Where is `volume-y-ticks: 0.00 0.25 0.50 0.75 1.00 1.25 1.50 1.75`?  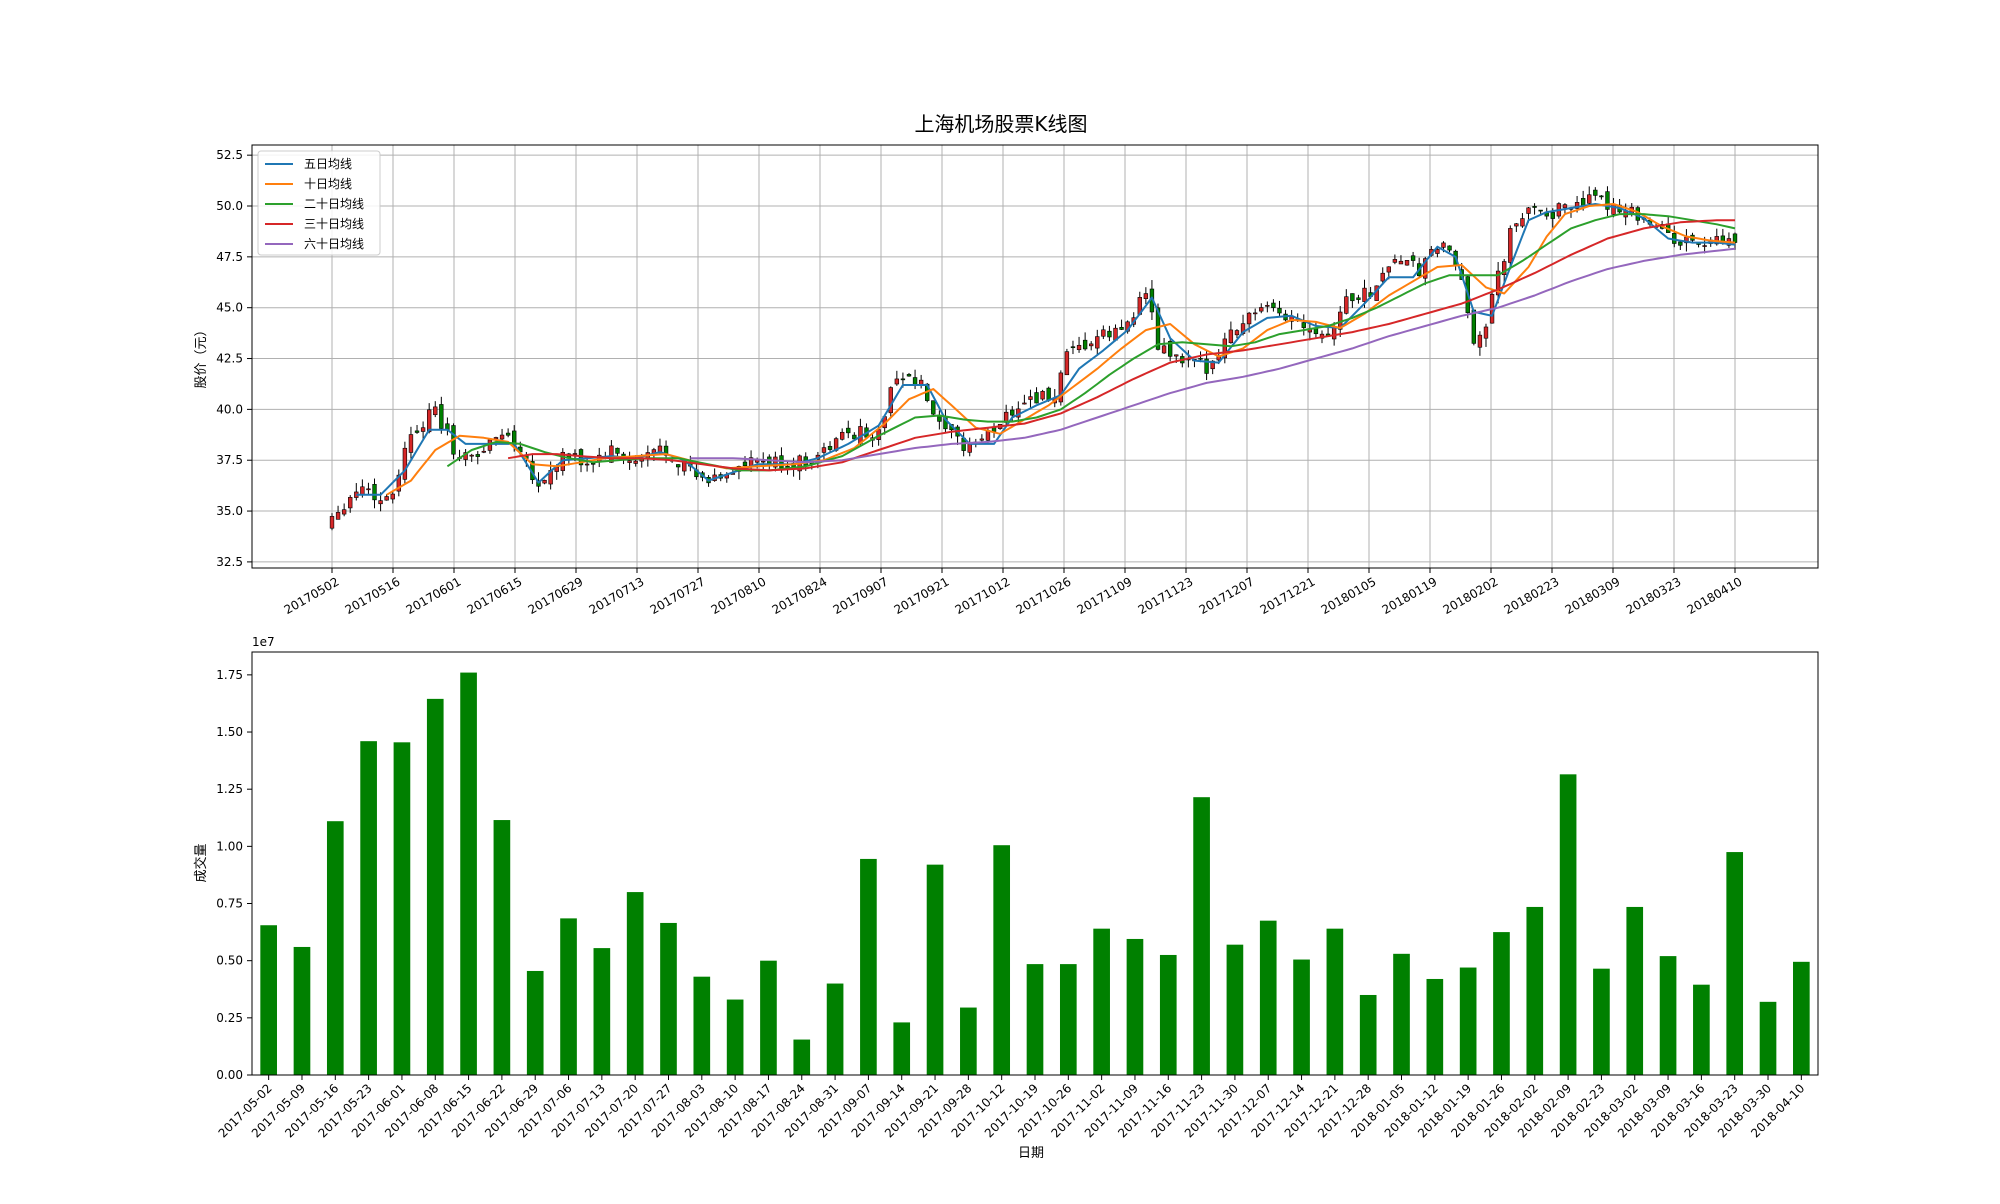 volume-y-ticks: 0.00 0.25 0.50 0.75 1.00 1.25 1.50 1.75 is located at coordinates (234, 875).